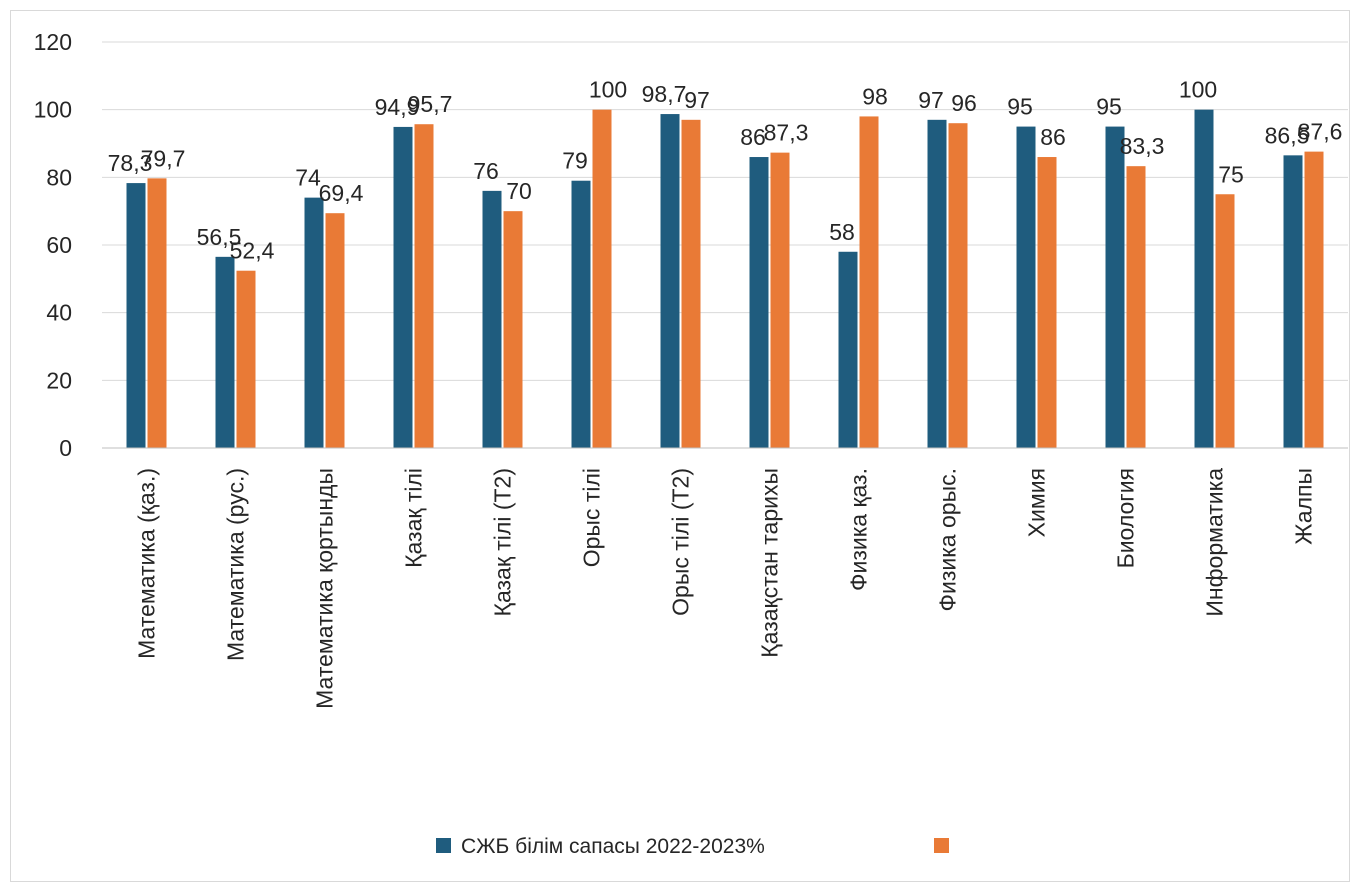 The height and width of the screenshot is (888, 1363). I want to click on y-axis: 0 20 40 60 80 100 120, so click(53, 245).